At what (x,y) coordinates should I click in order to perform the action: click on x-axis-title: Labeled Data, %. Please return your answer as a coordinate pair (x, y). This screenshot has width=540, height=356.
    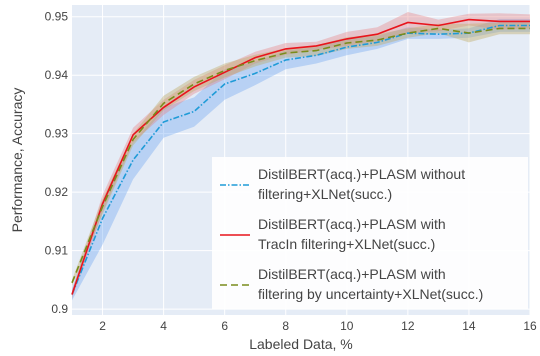
    Looking at the image, I should click on (301, 344).